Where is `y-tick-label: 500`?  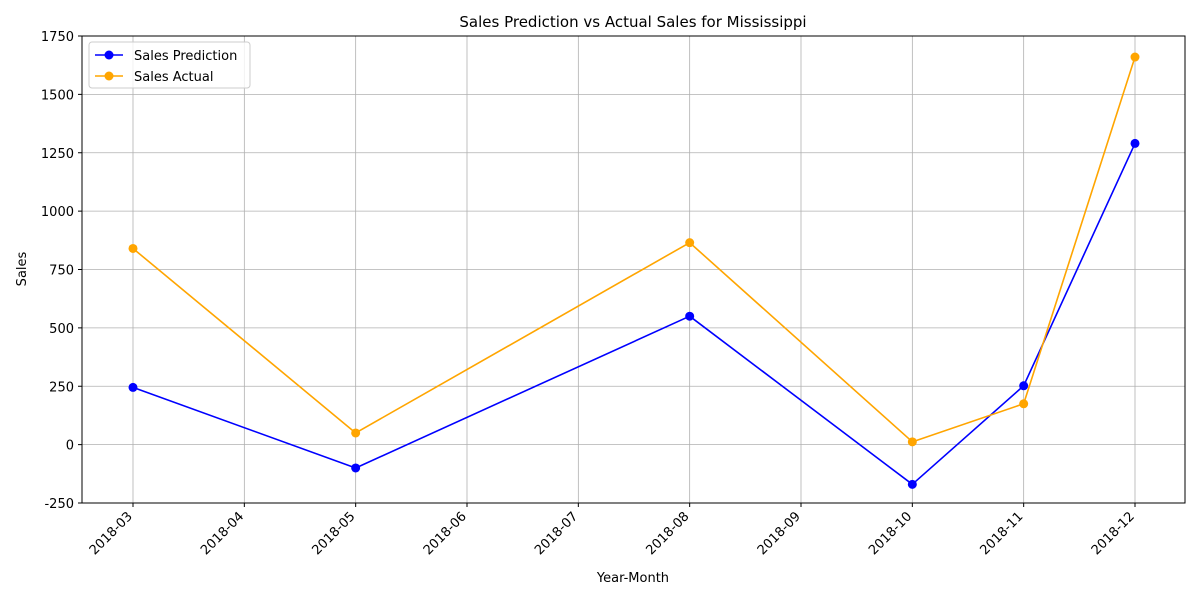 y-tick-label: 500 is located at coordinates (61, 329).